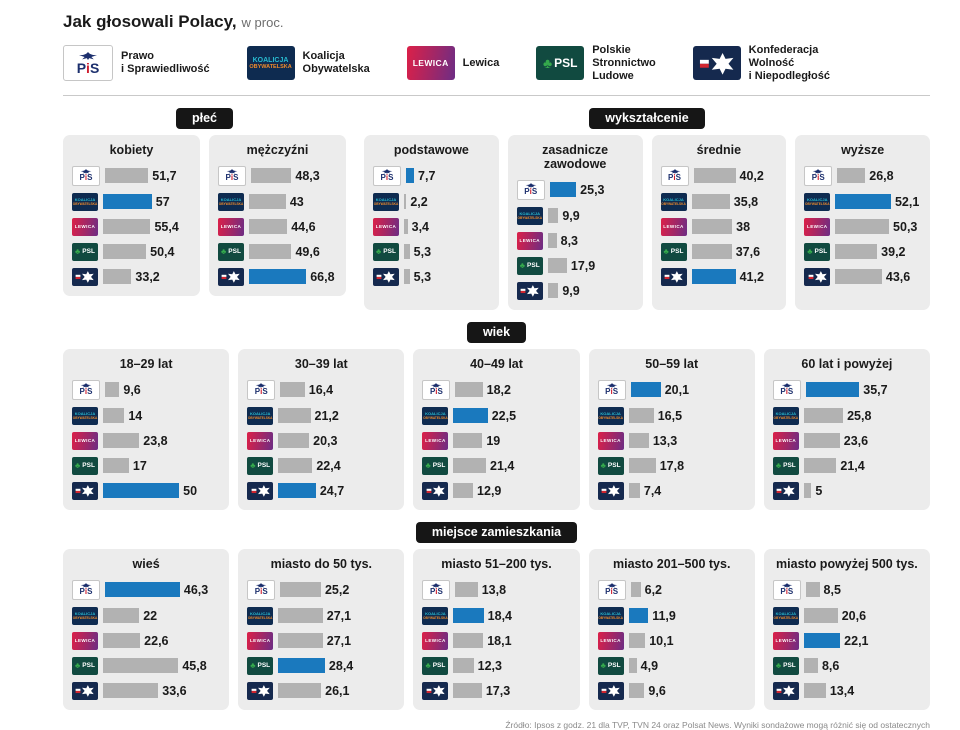 The width and height of the screenshot is (960, 730). What do you see at coordinates (905, 226) in the screenshot?
I see `bar-value: 50,3` at bounding box center [905, 226].